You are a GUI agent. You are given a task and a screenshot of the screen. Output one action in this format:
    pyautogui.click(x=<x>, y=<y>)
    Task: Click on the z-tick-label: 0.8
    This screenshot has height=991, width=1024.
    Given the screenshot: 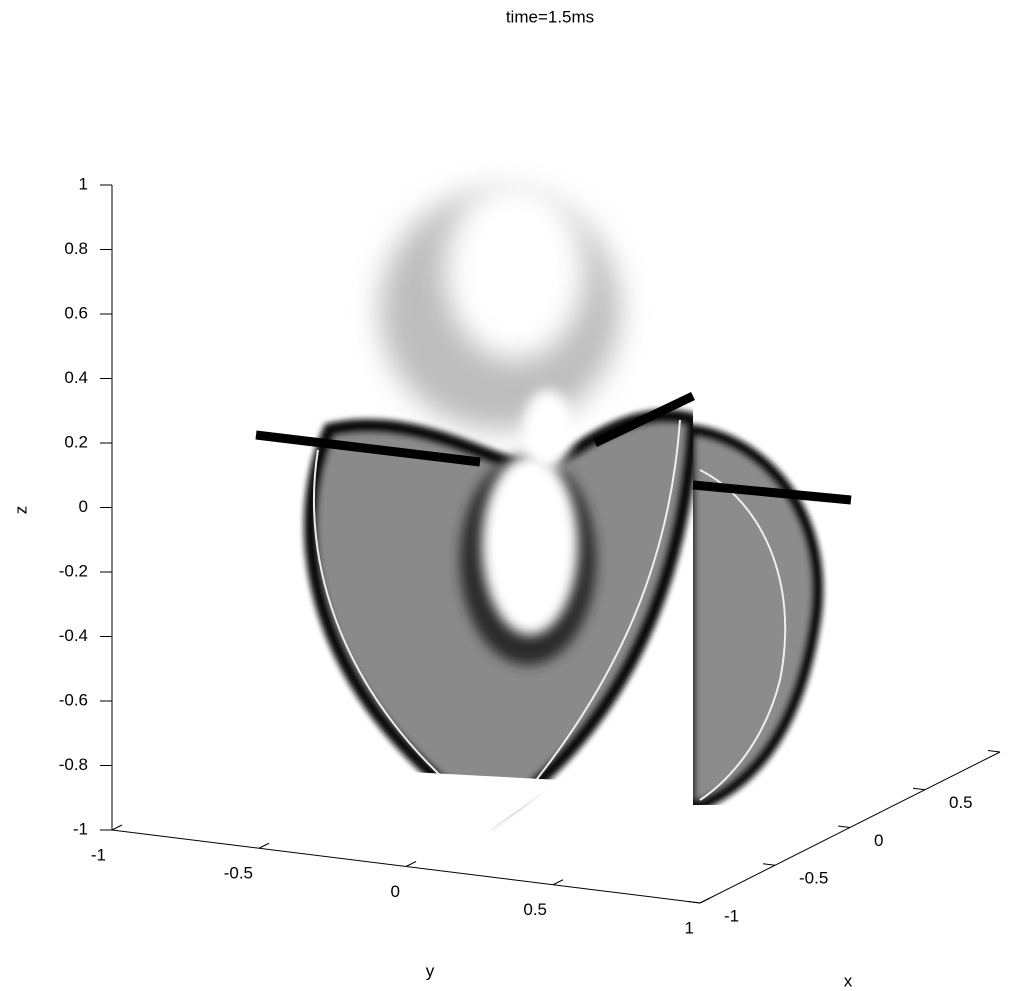 What is the action you would take?
    pyautogui.click(x=76, y=248)
    